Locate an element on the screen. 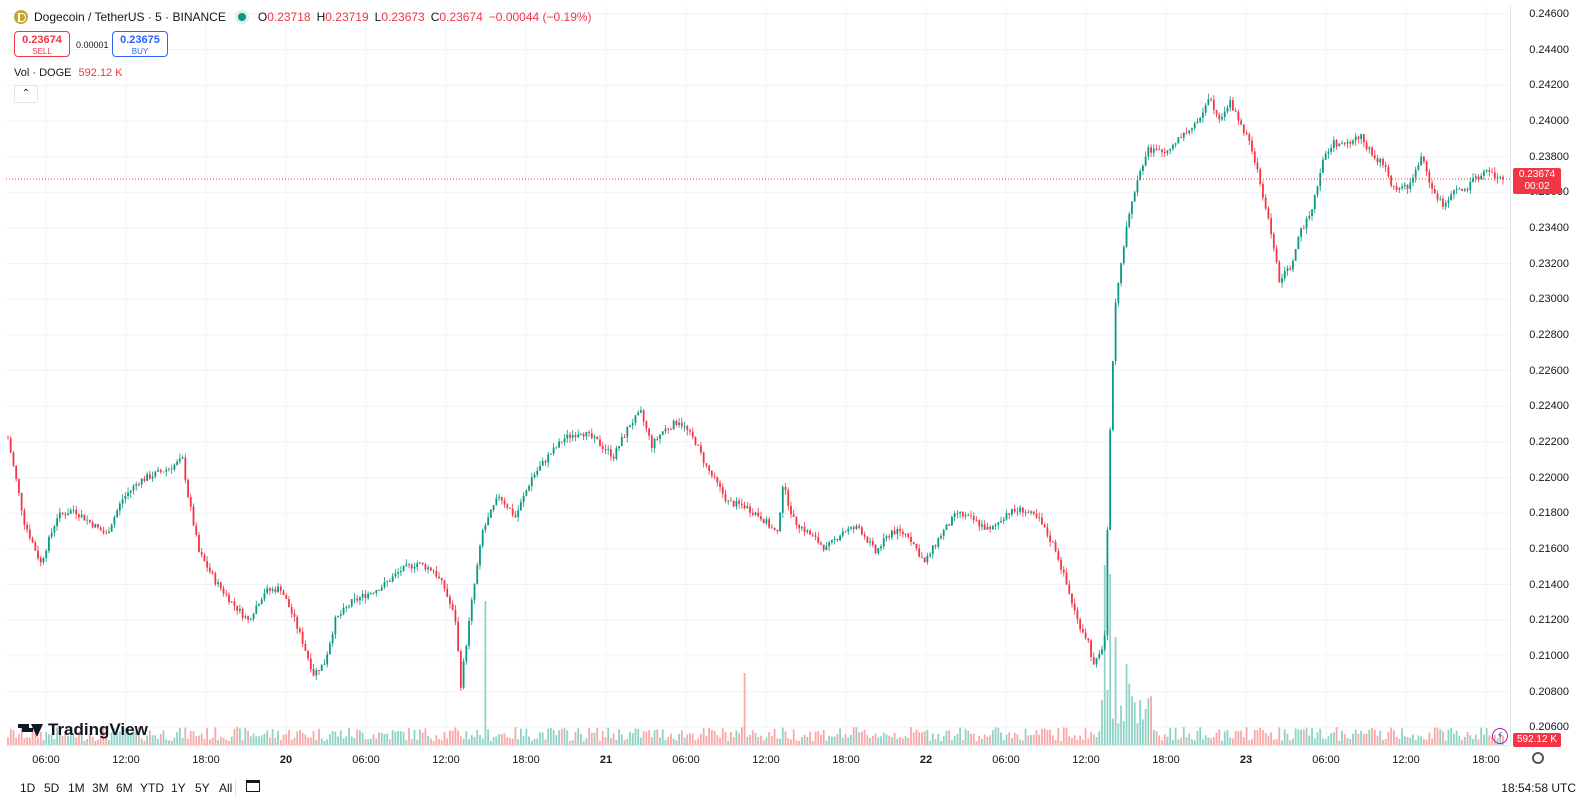  buy-button: 0.23675 BUY is located at coordinates (140, 44).